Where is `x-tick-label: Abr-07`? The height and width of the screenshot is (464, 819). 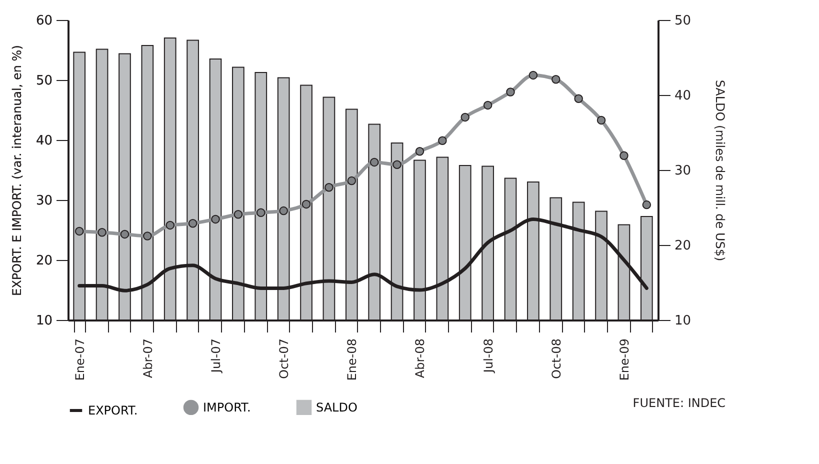
x-tick-label: Abr-07 is located at coordinates (147, 358).